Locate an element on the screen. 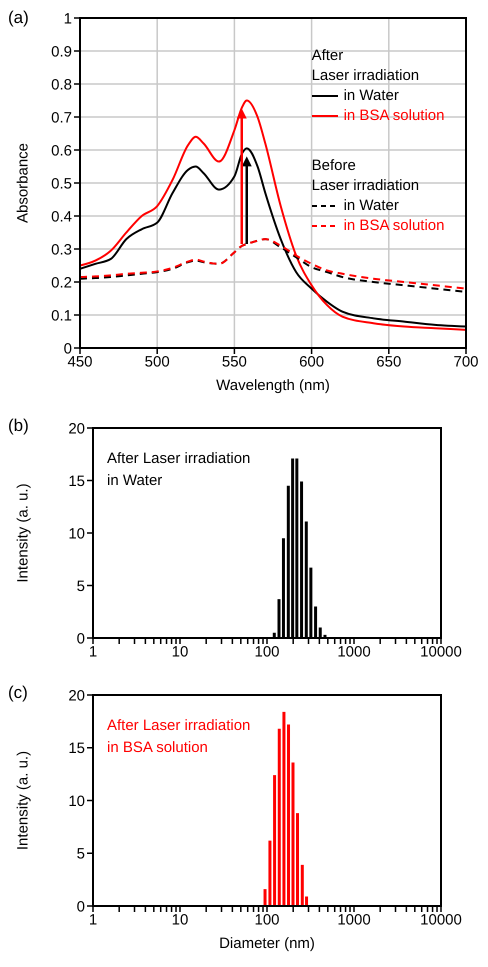 The height and width of the screenshot is (967, 488). y-tick-label: 0.6 is located at coordinates (61, 151).